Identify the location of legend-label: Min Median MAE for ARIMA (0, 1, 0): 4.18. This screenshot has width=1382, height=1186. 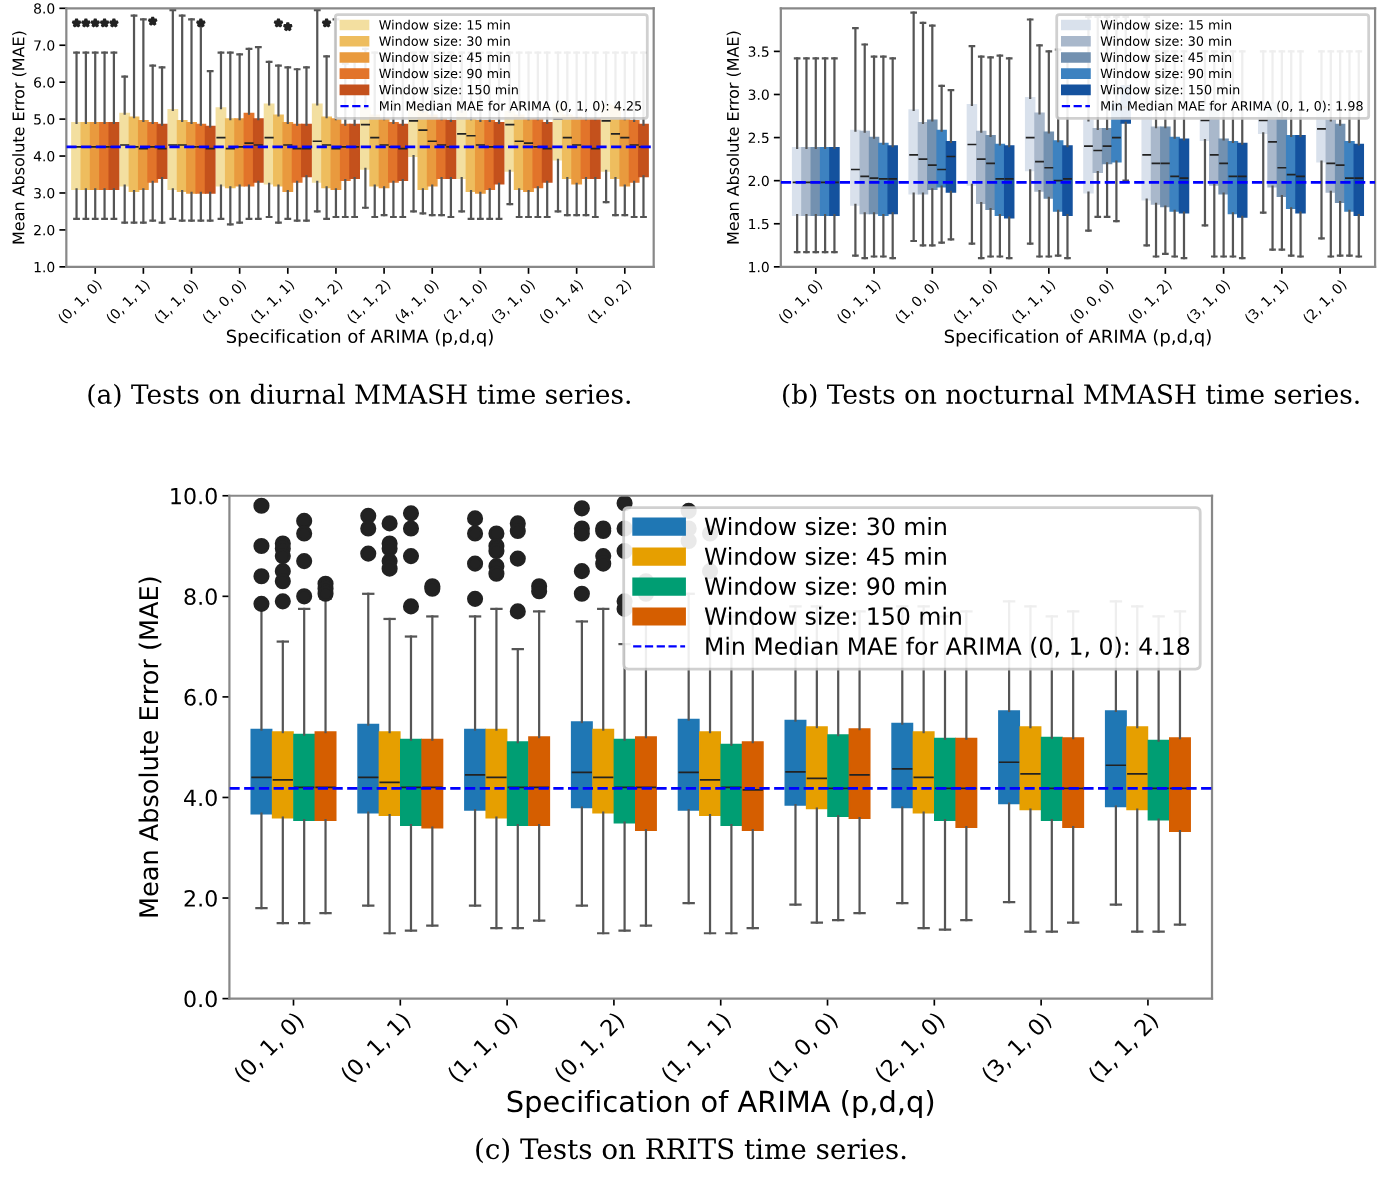
(948, 647).